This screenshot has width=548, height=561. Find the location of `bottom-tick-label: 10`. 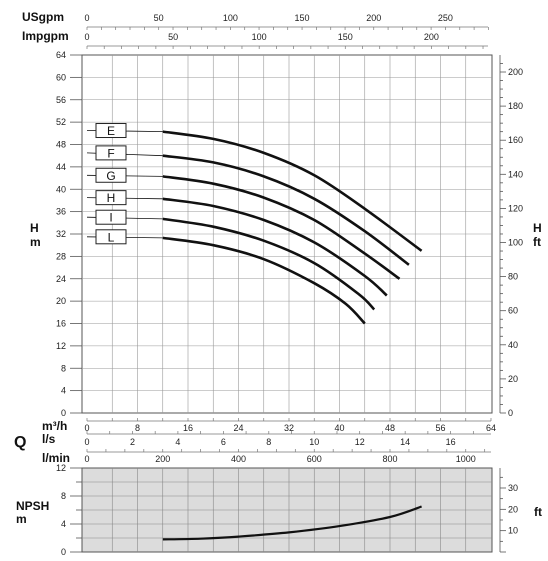

bottom-tick-label: 10 is located at coordinates (314, 442).